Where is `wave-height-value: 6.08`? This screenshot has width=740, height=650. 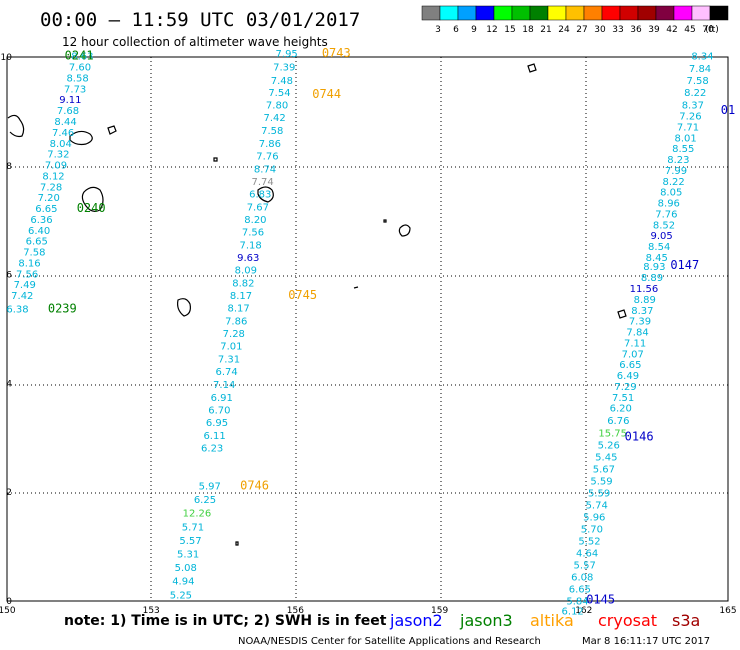 wave-height-value: 6.08 is located at coordinates (582, 577).